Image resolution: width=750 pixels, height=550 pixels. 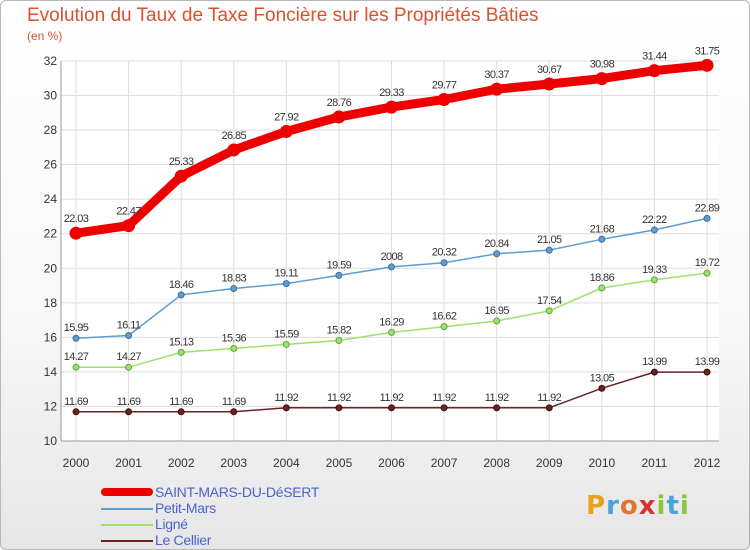 What do you see at coordinates (76, 357) in the screenshot?
I see `data-label: 14.27` at bounding box center [76, 357].